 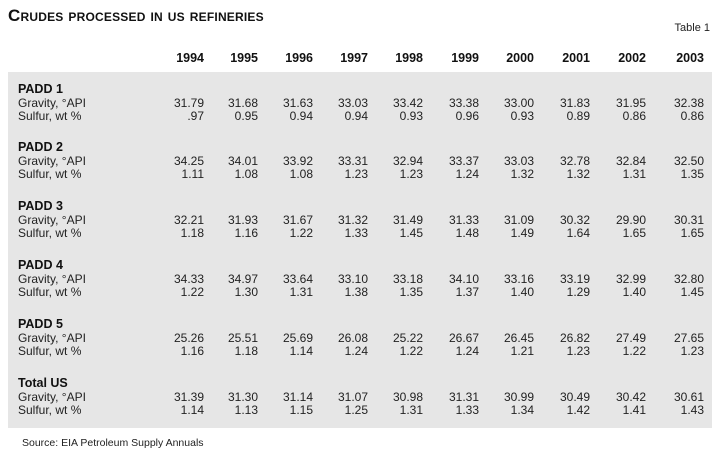 What do you see at coordinates (574, 103) in the screenshot?
I see `table-cell: 31.83` at bounding box center [574, 103].